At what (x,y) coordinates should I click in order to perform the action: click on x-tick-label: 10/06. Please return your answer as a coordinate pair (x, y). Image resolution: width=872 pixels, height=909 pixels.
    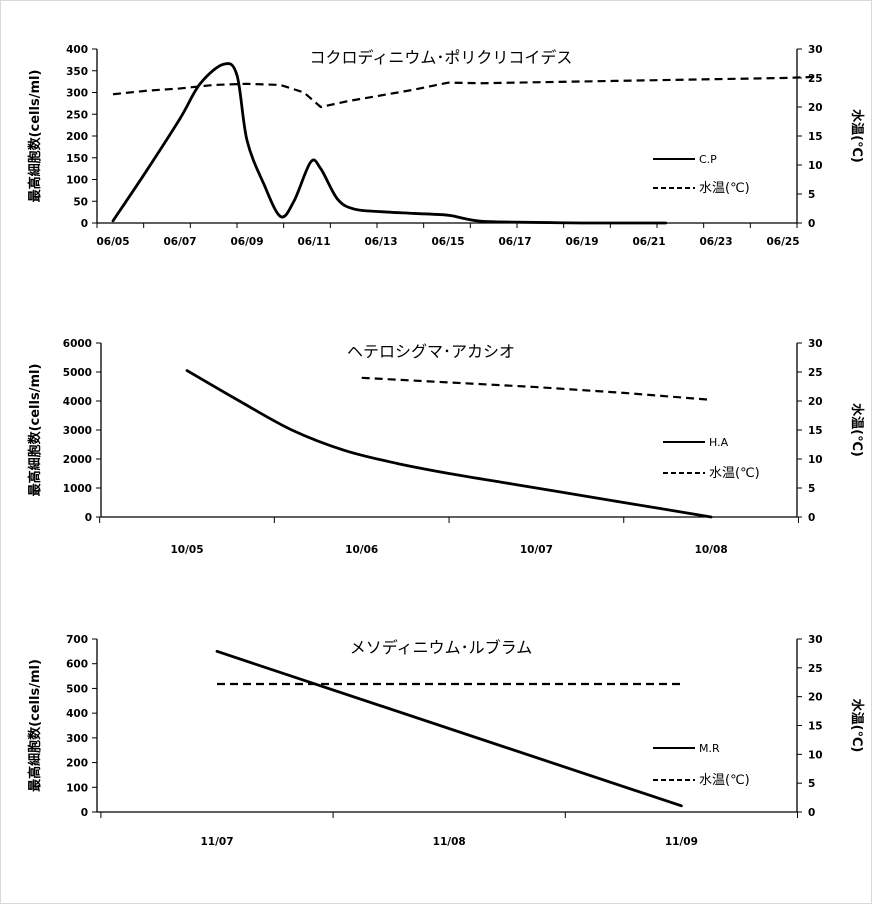
    Looking at the image, I should click on (361, 550).